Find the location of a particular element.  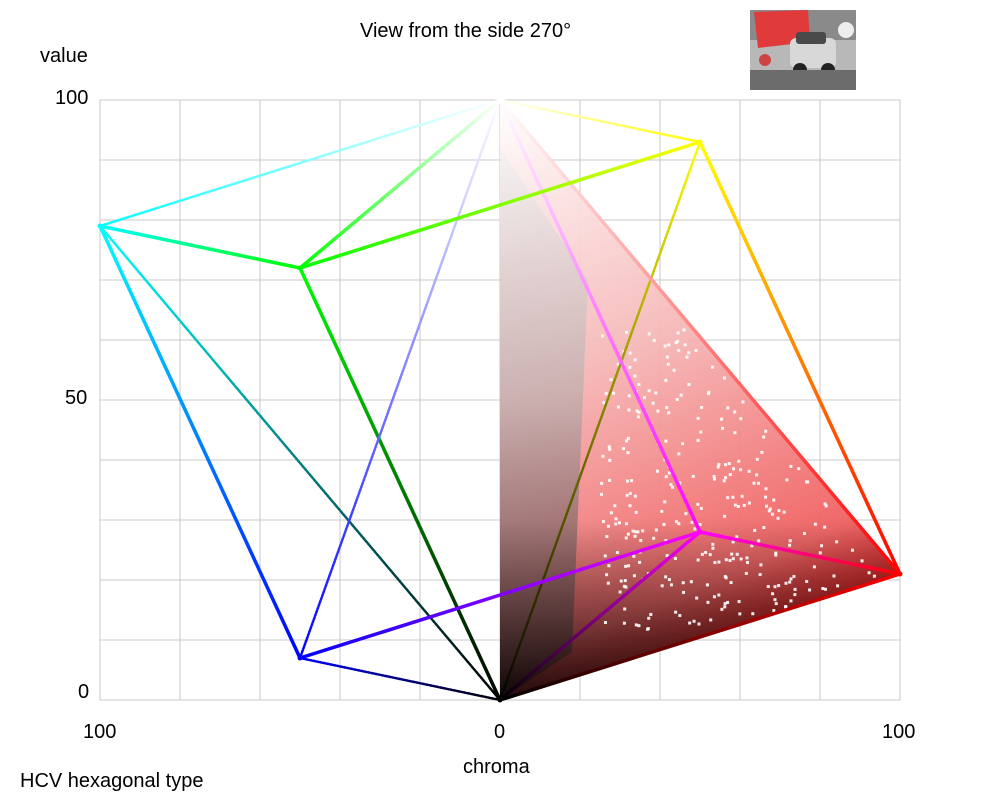

y-tick-label: 100 is located at coordinates (72, 98).